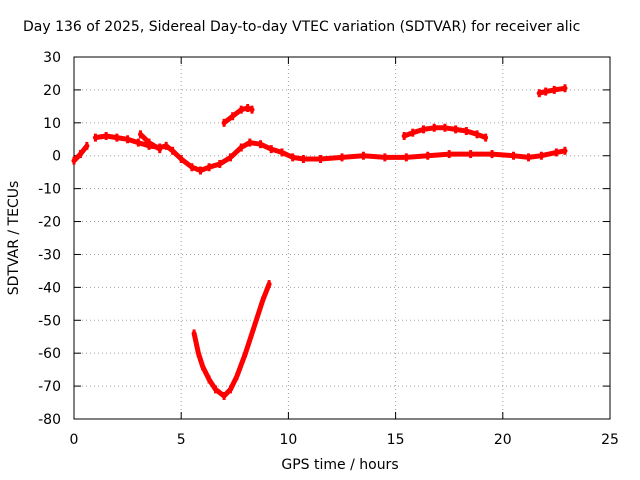  I want to click on y-tick-label: -60, so click(49, 354).